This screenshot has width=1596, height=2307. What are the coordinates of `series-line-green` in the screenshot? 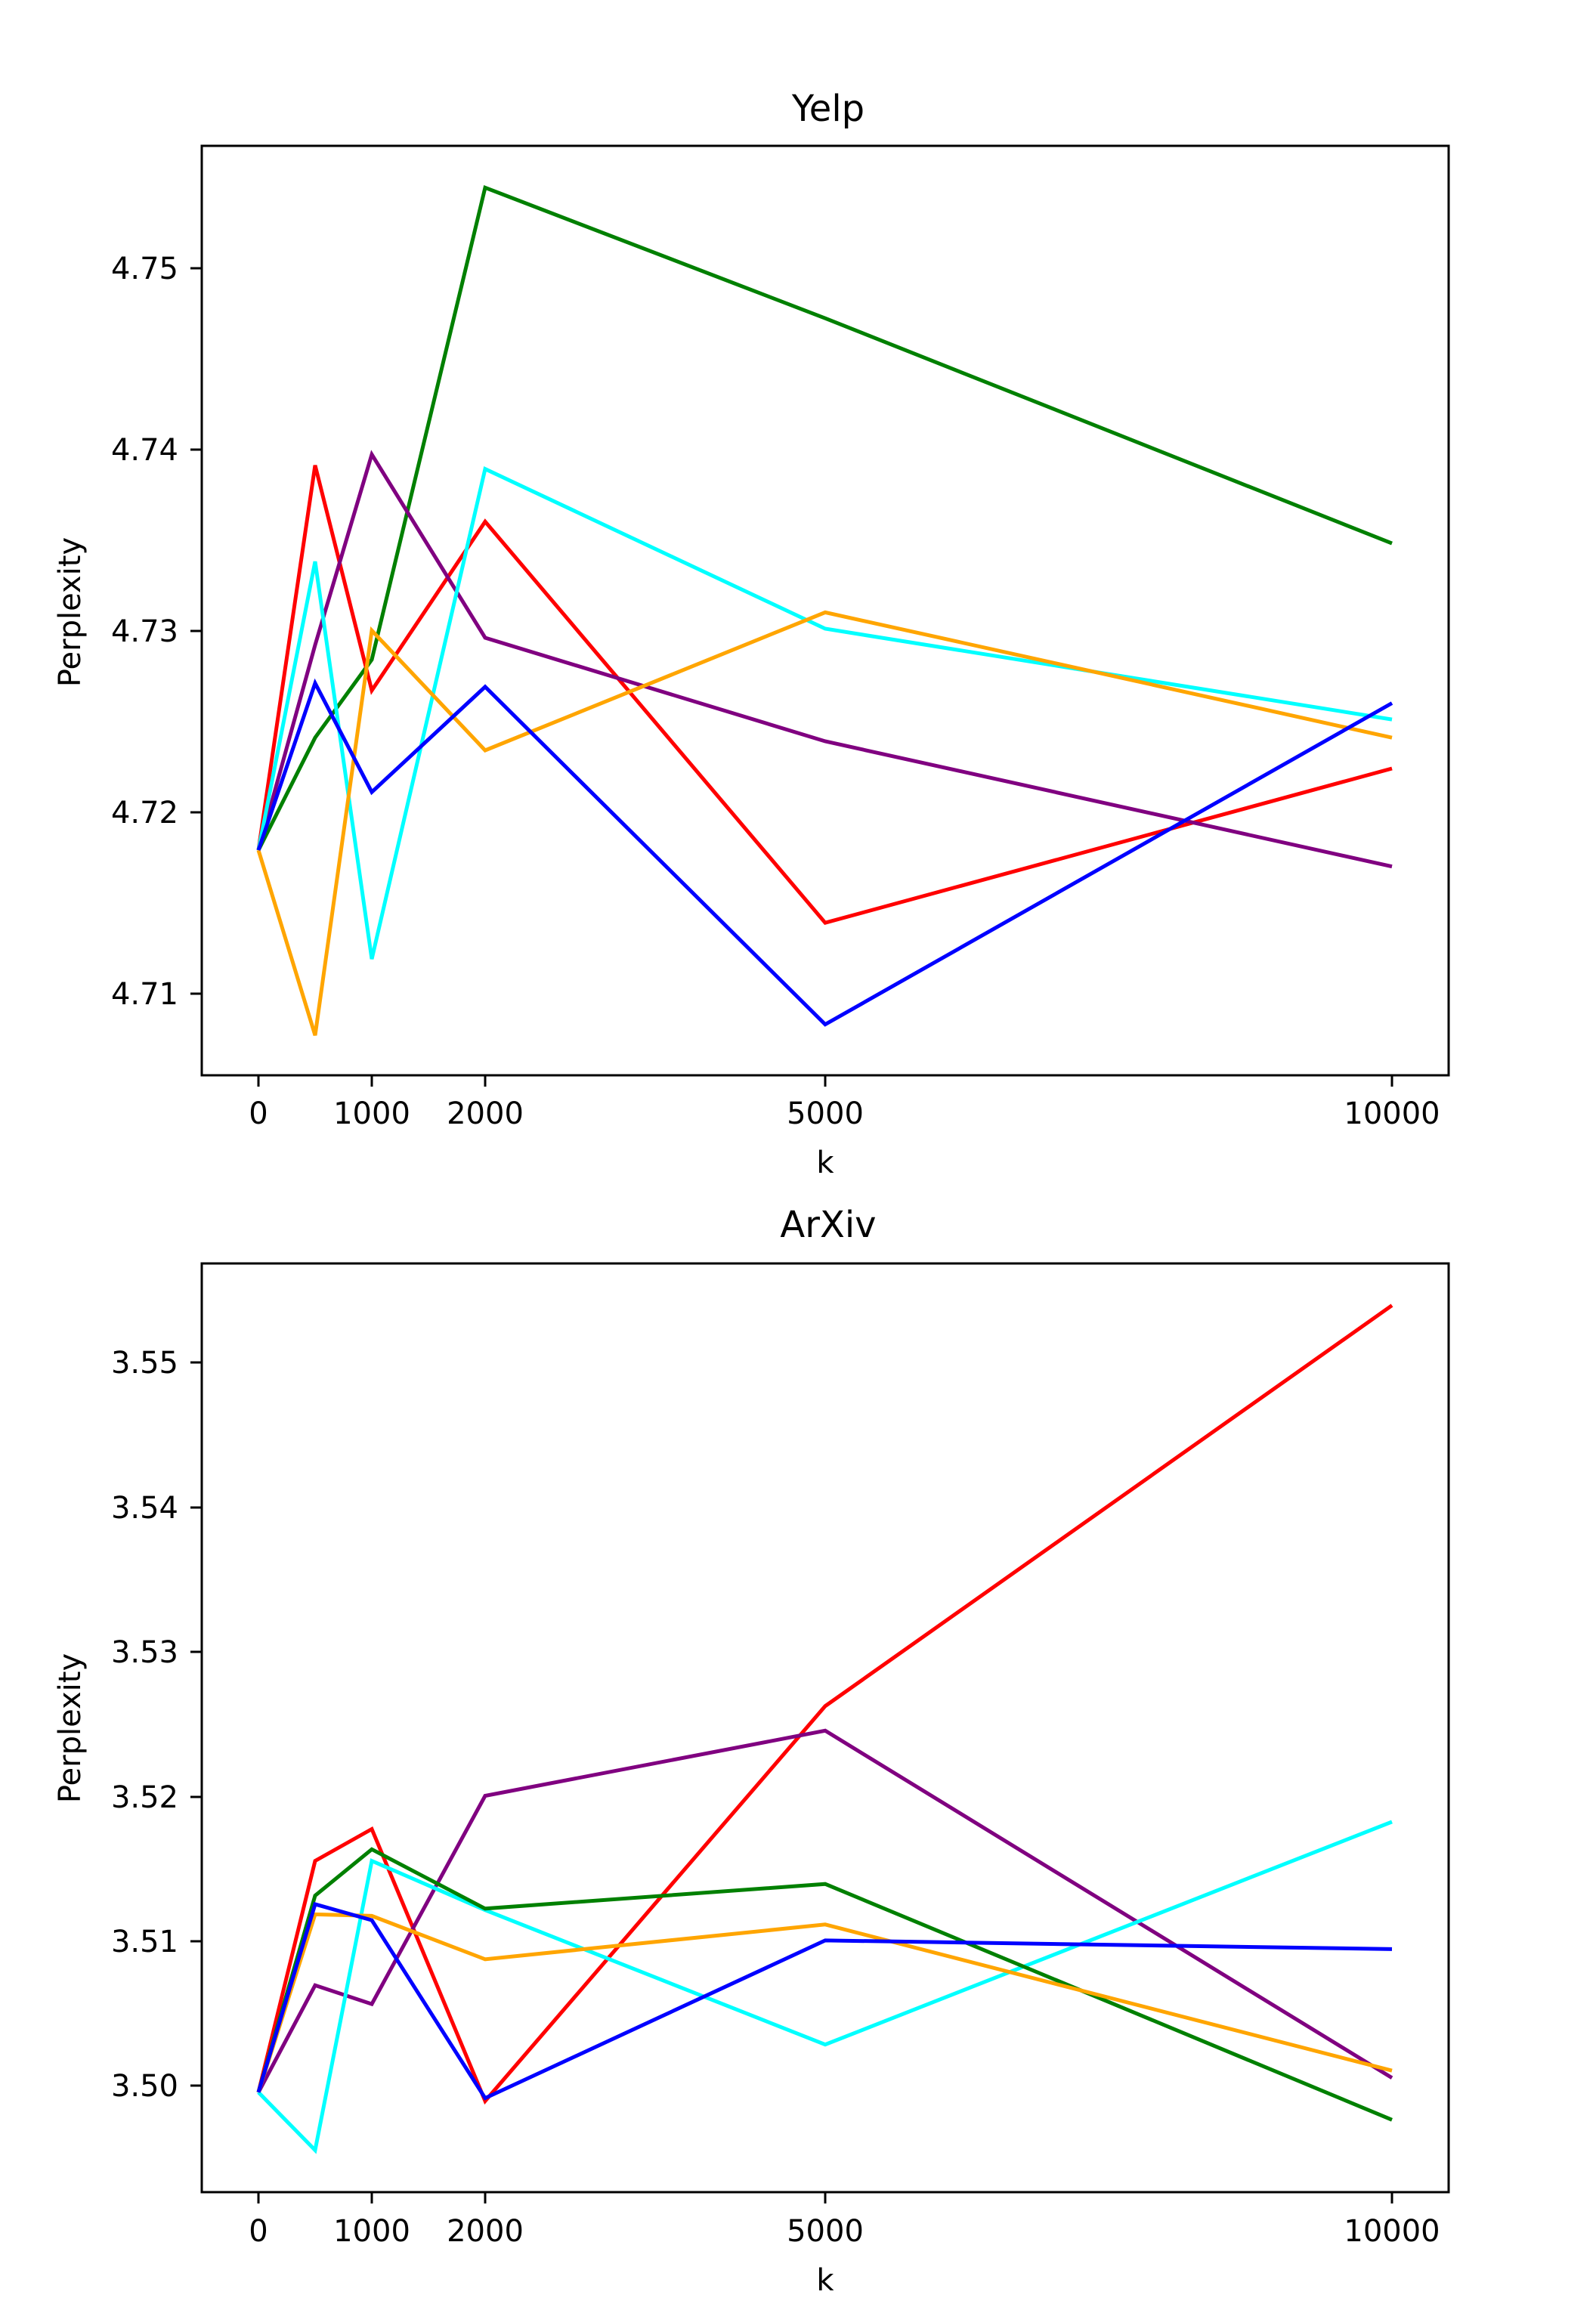 It's located at (824, 1984).